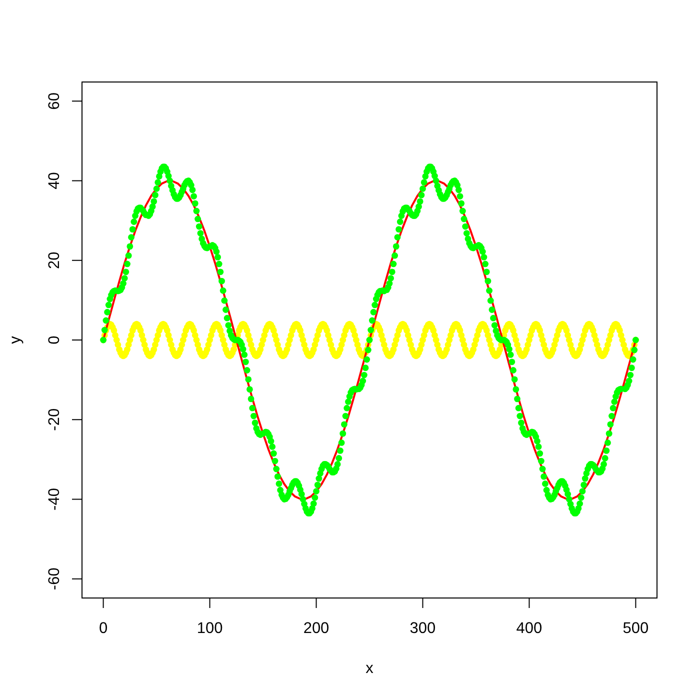 This screenshot has width=700, height=700. Describe the element at coordinates (529, 629) in the screenshot. I see `x-tick-label: 400` at that location.